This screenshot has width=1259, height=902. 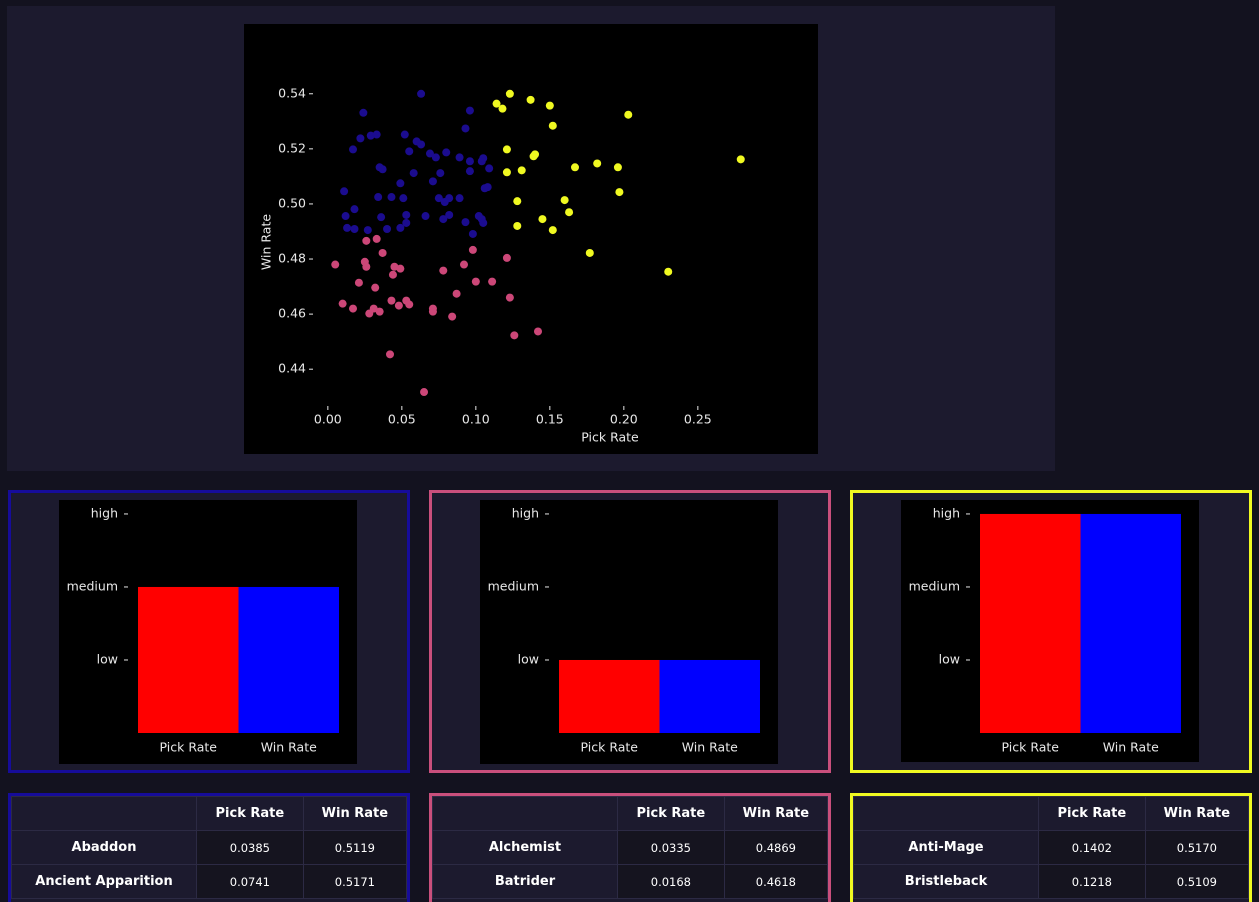 I want to click on y-tick-label: 0.52, so click(x=292, y=147).